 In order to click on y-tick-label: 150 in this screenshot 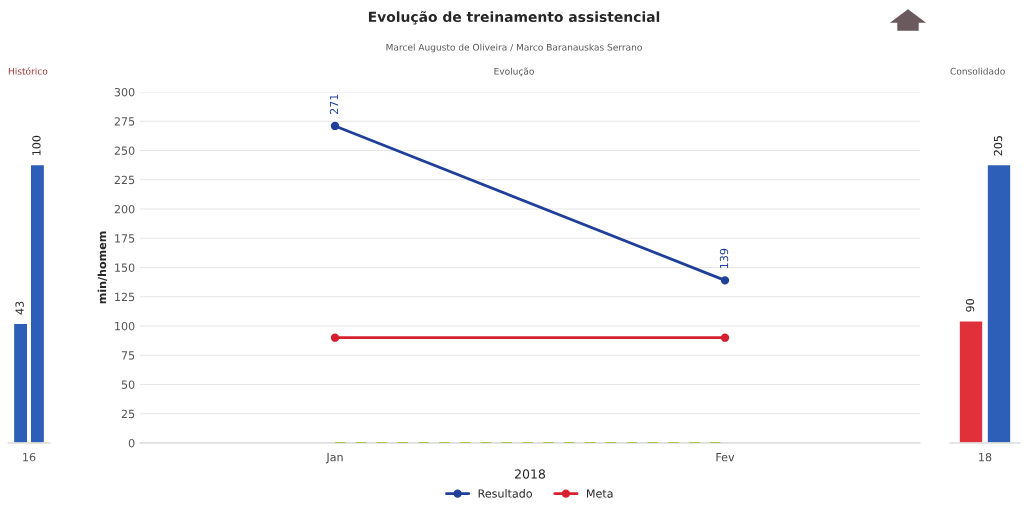, I will do `click(125, 267)`.